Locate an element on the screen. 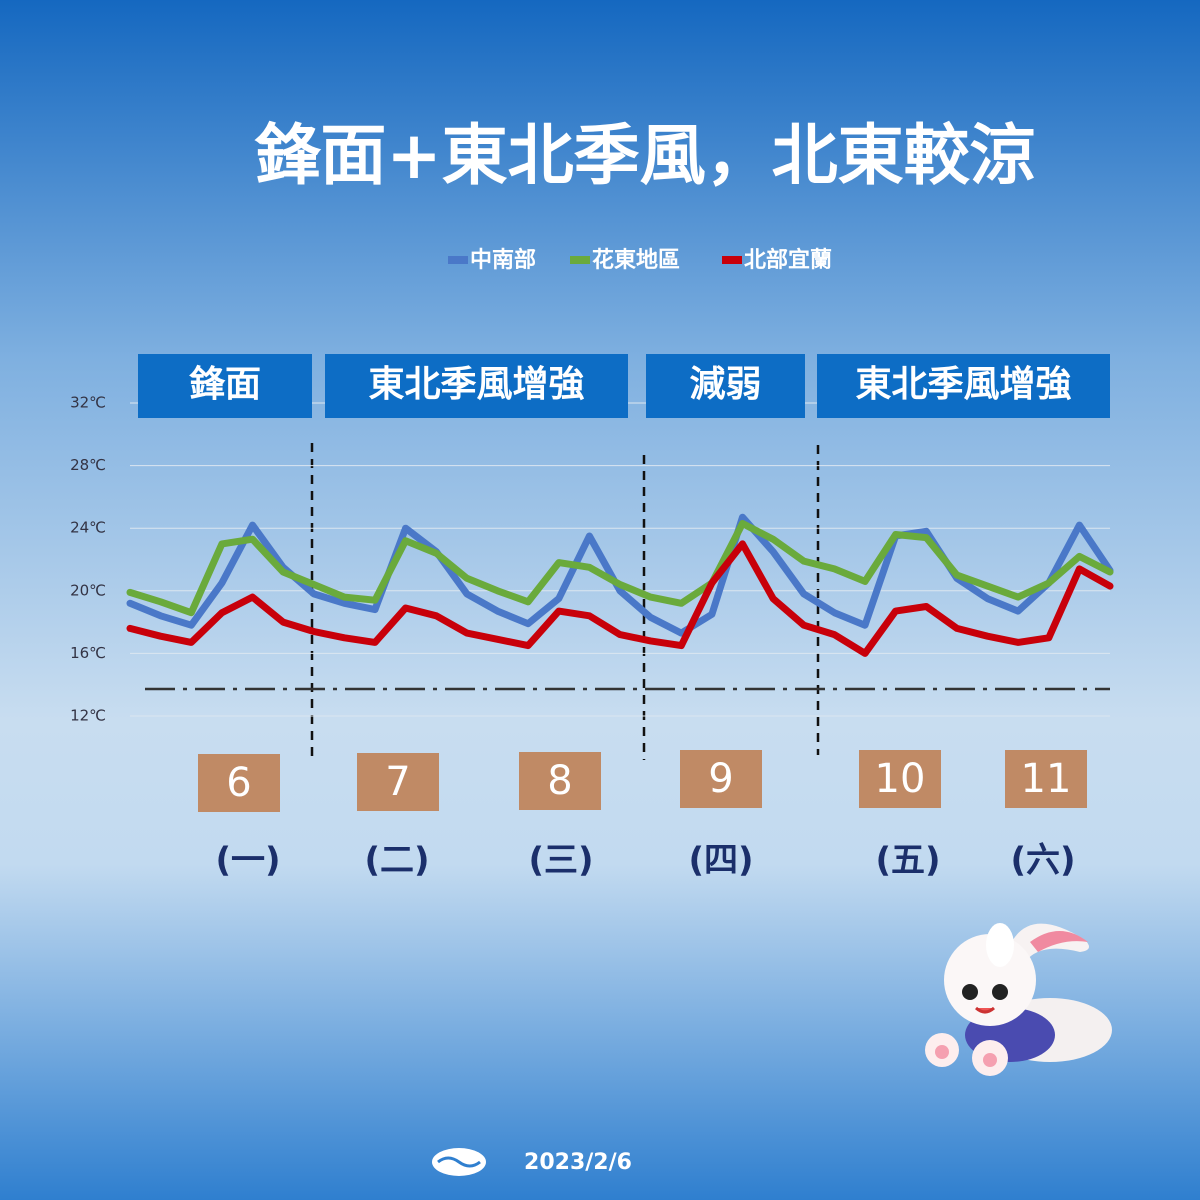 This screenshot has width=1200, height=1200. weekday-label: (一) is located at coordinates (247, 861).